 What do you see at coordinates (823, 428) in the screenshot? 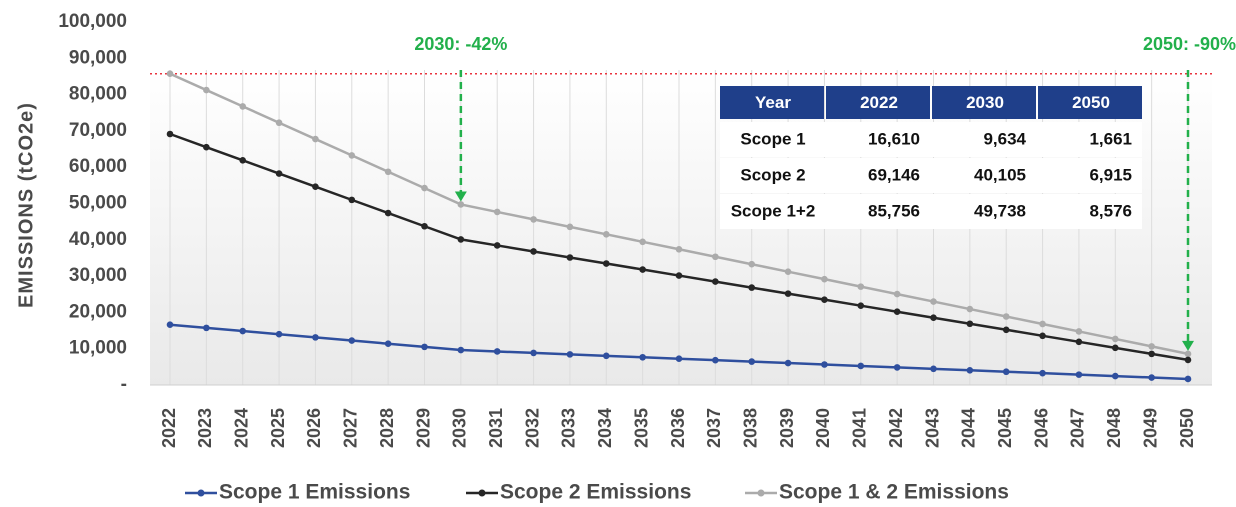
I see `x-tick-label: 2040` at bounding box center [823, 428].